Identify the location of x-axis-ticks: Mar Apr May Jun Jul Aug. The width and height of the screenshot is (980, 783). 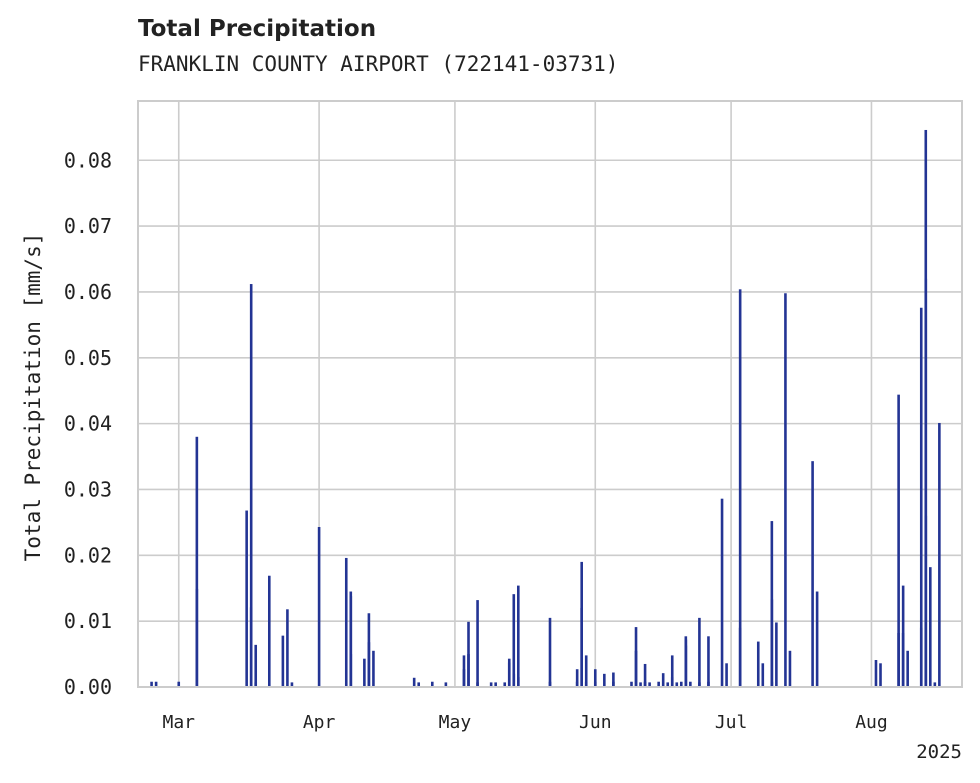
(524, 722).